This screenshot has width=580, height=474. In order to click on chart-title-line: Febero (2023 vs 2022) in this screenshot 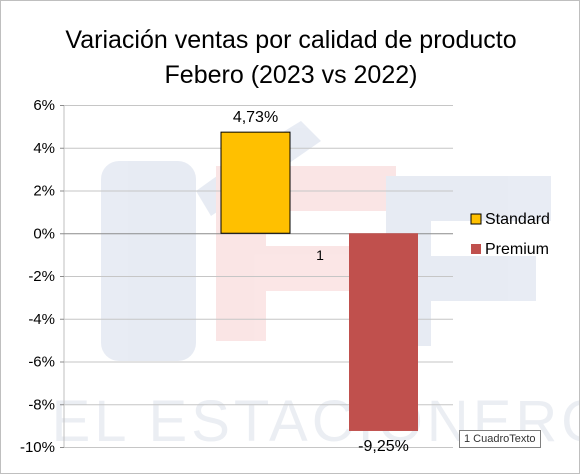, I will do `click(291, 75)`.